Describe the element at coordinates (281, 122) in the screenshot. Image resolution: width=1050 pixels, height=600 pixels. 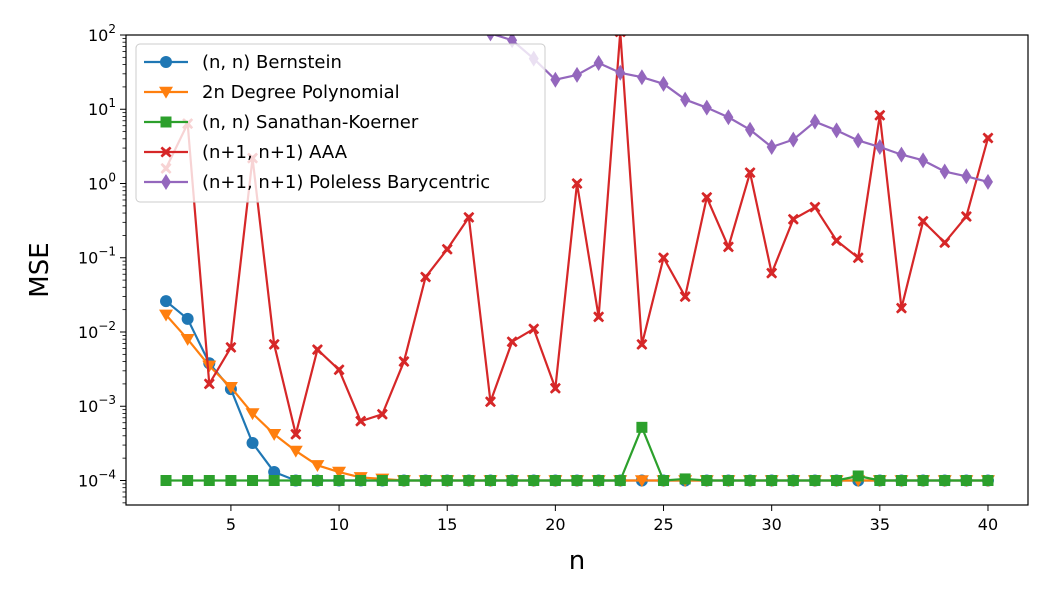
I see `legend-item: (n, n) Sanathan-Koerner` at that location.